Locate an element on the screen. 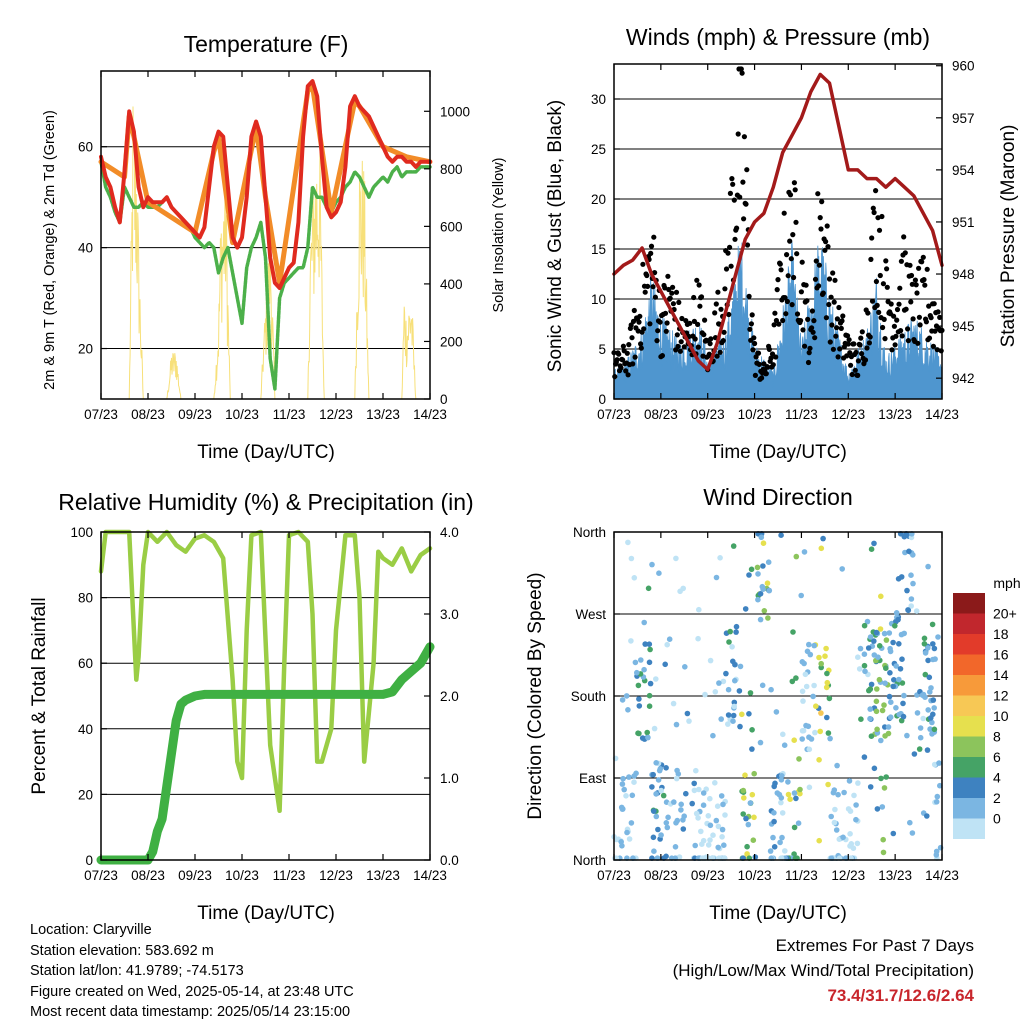  colorbar-swatch is located at coordinates (969, 685).